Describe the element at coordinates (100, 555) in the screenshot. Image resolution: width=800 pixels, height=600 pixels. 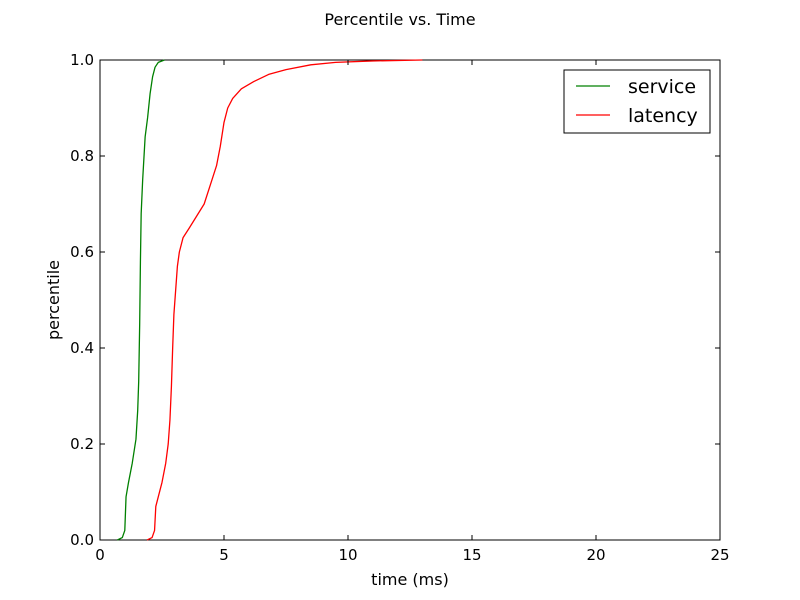
I see `x-tick-label: 0` at that location.